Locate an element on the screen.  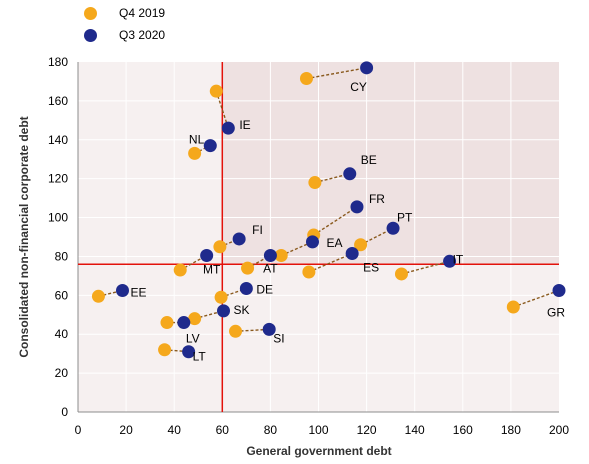
x-tick-label: 20 is located at coordinates (126, 430).